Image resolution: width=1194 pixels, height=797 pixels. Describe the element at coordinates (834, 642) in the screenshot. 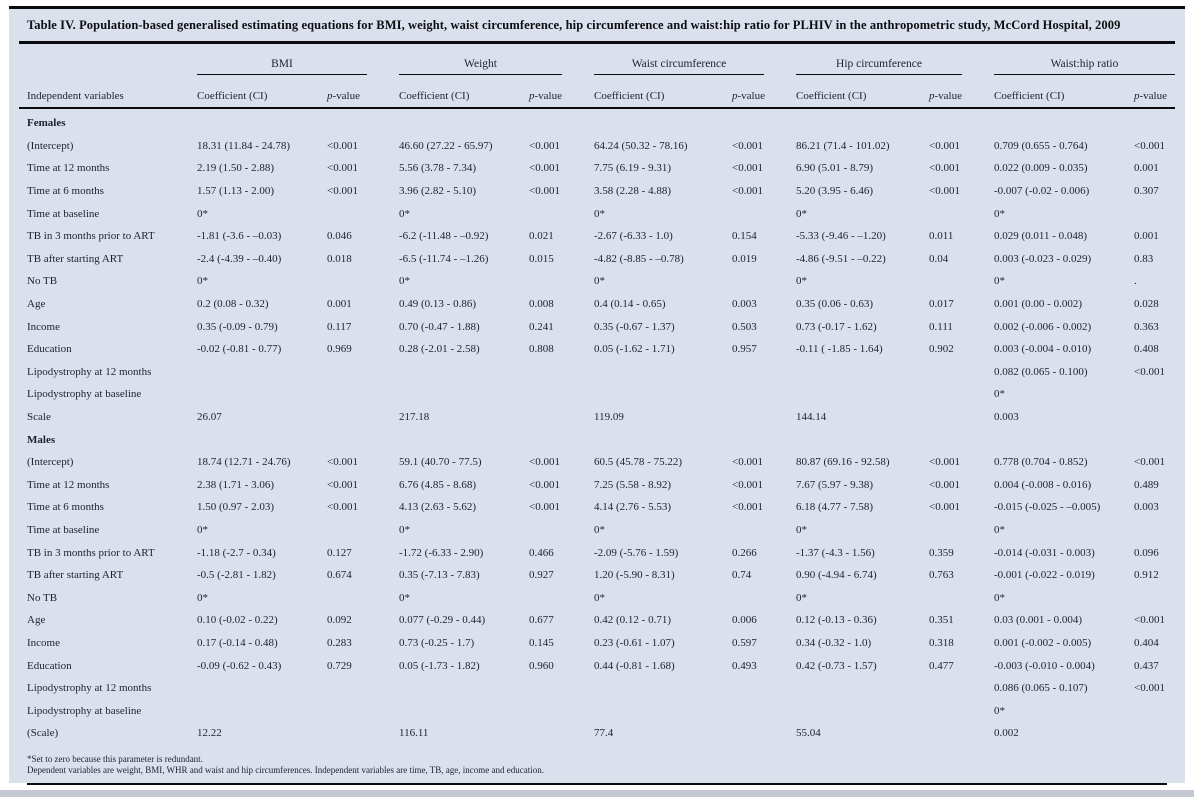

I see `coef-cell: 0.34 (-0.32 - 1.0)` at that location.